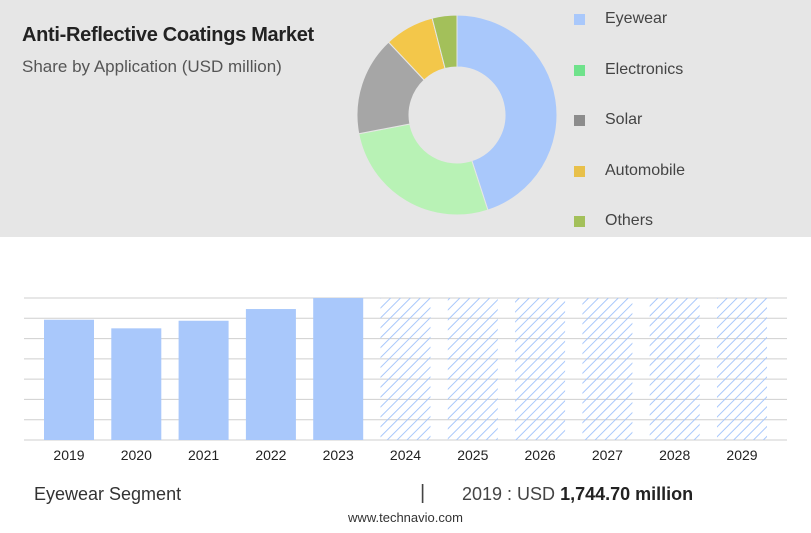 This screenshot has height=533, width=811. Describe the element at coordinates (607, 455) in the screenshot. I see `x-tick-label: 2027` at that location.